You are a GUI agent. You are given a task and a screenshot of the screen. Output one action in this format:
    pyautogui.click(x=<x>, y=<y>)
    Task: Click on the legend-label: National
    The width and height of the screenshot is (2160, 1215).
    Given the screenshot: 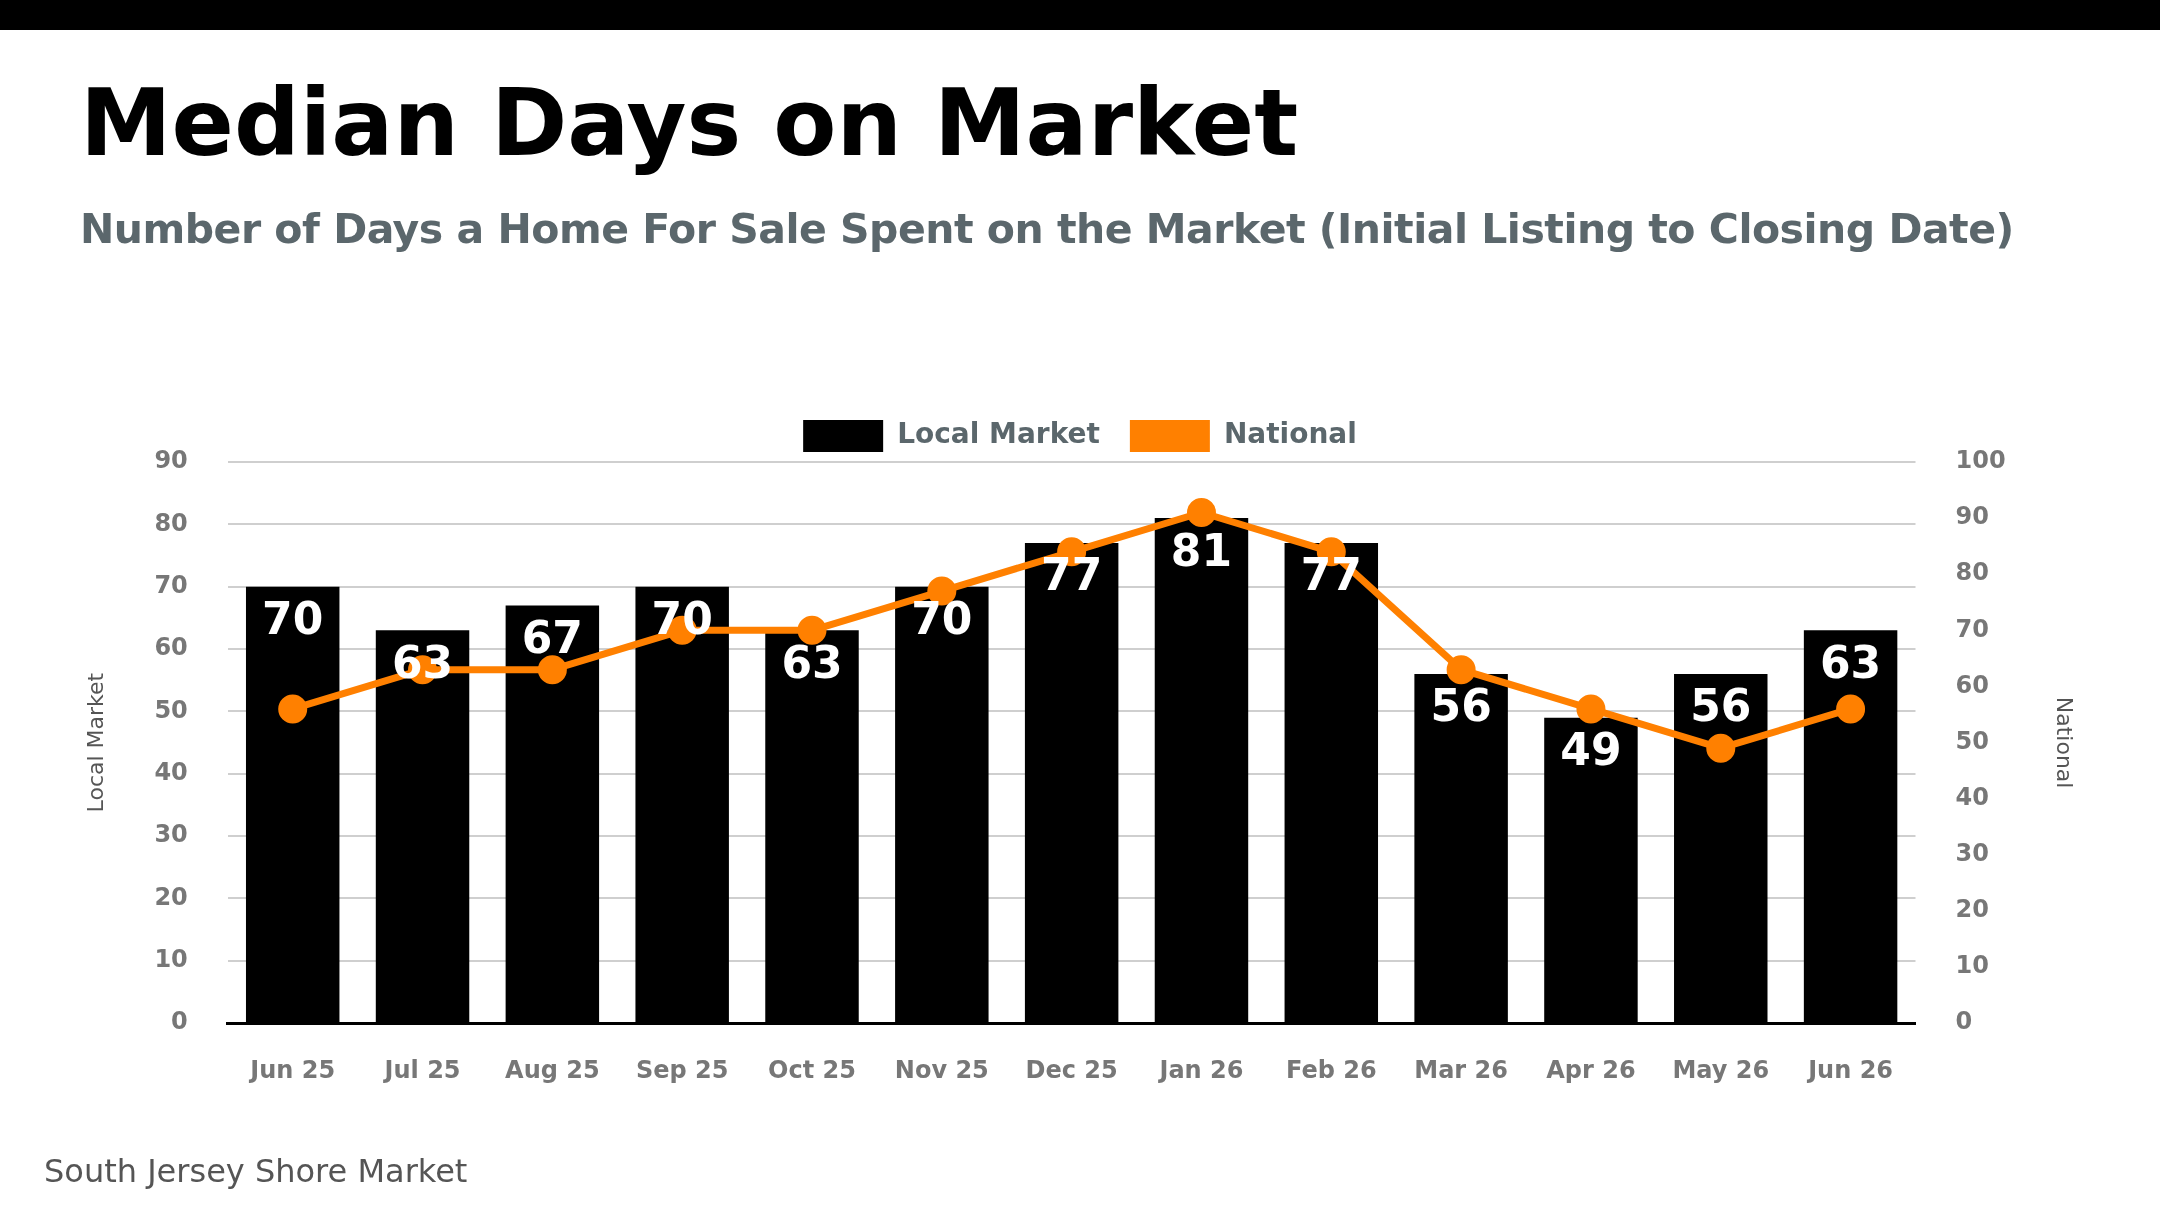 What is the action you would take?
    pyautogui.click(x=1290, y=434)
    